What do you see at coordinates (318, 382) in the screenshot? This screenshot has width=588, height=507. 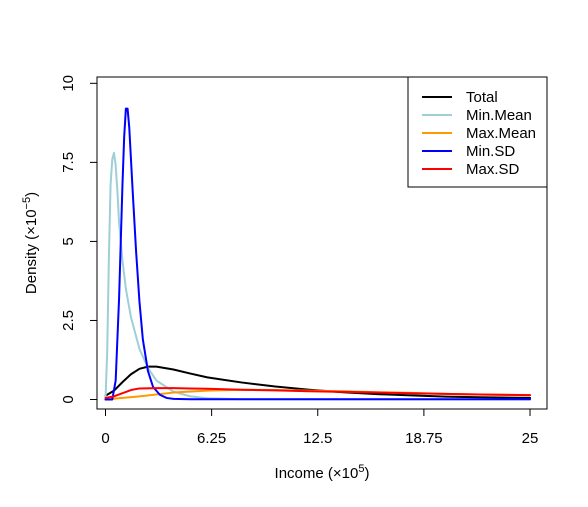 I see `series-line-total` at bounding box center [318, 382].